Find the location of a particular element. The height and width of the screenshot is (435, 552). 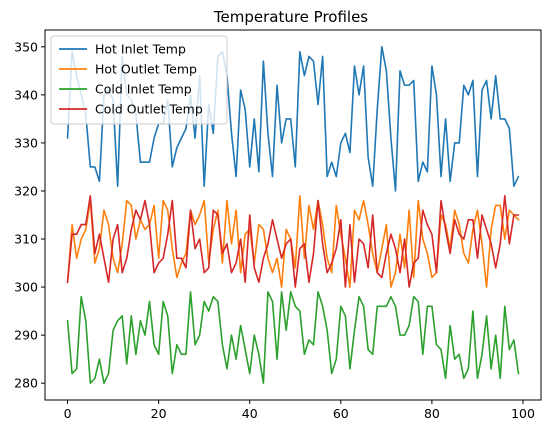

y-tick-label: 320 is located at coordinates (26, 190).